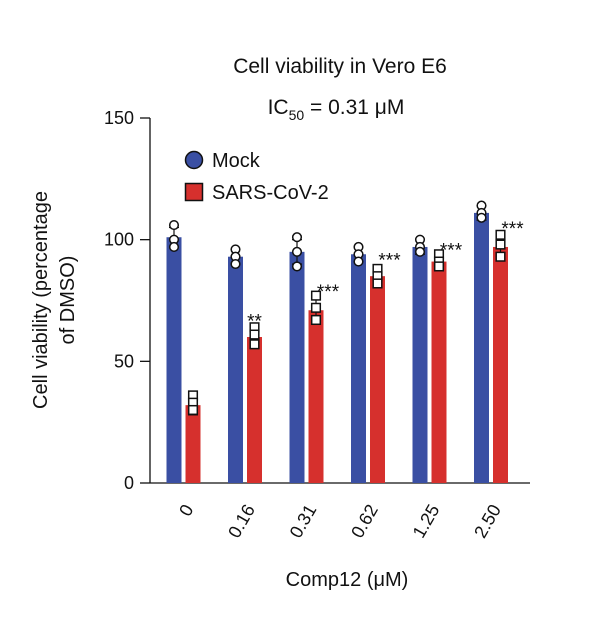 The width and height of the screenshot is (597, 618). What do you see at coordinates (186, 510) in the screenshot?
I see `x-tick-label: 0` at bounding box center [186, 510].